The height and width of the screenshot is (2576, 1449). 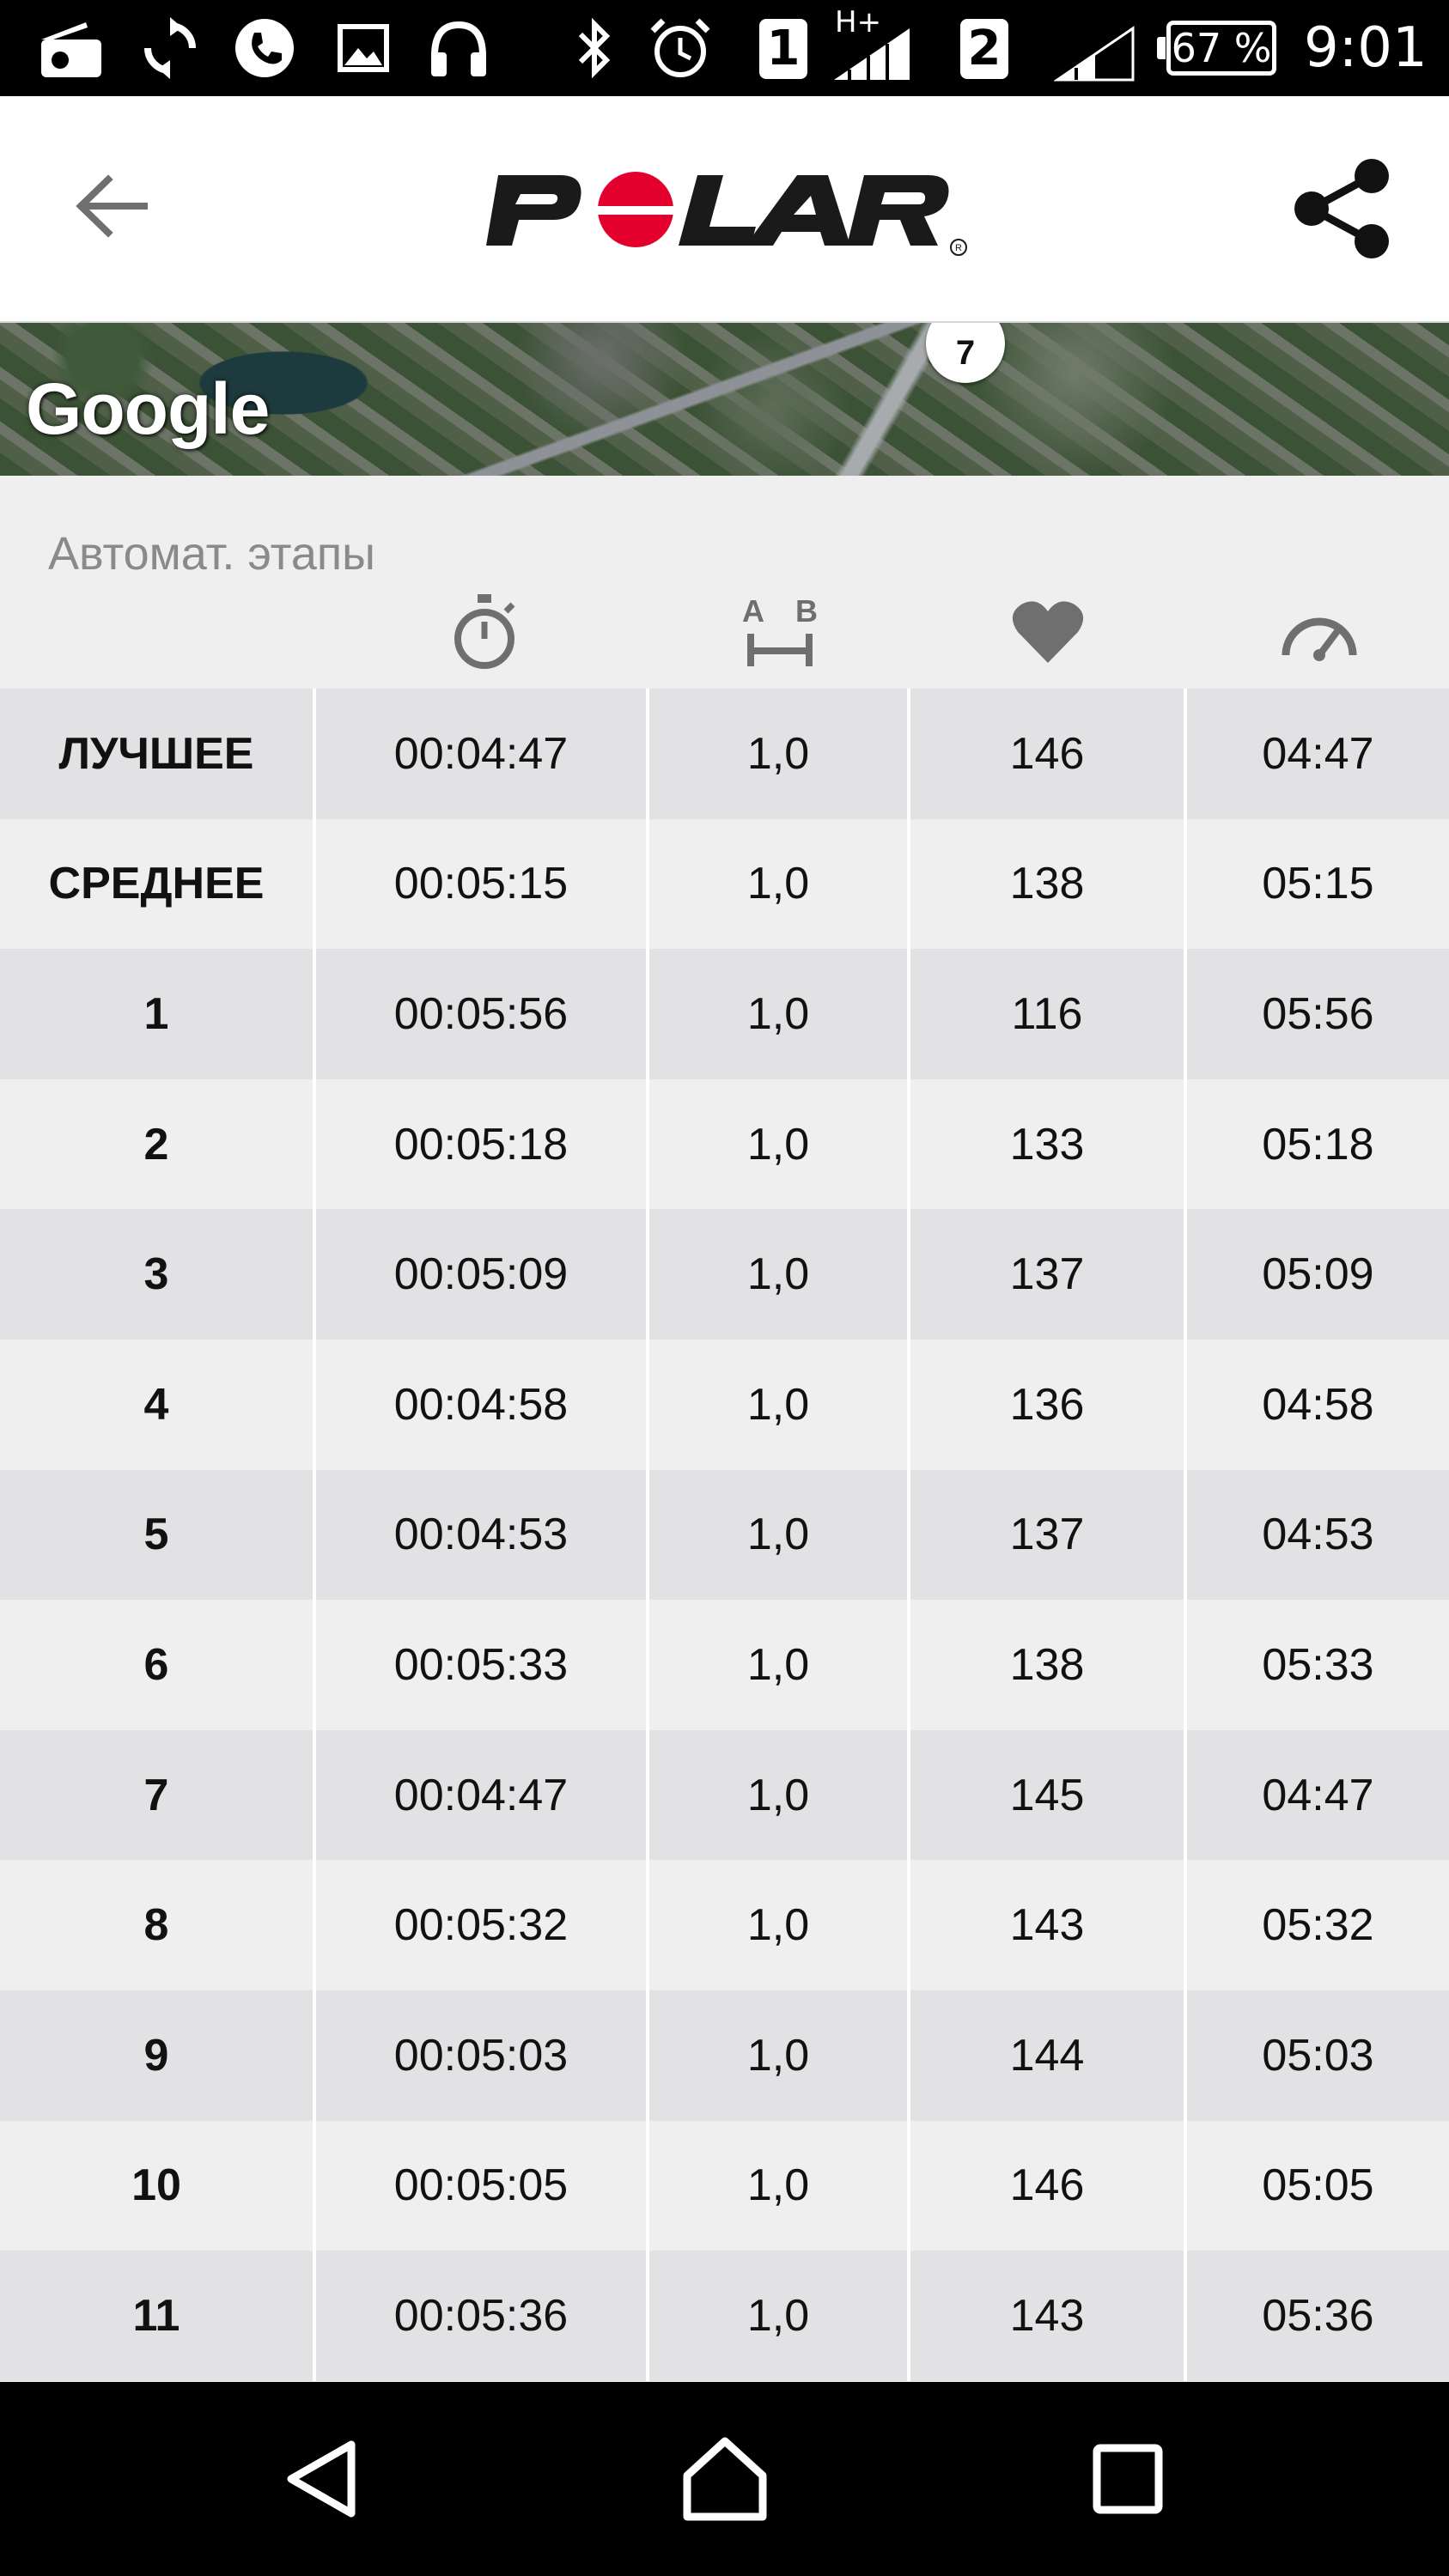 I want to click on bluetooth-icon, so click(x=594, y=48).